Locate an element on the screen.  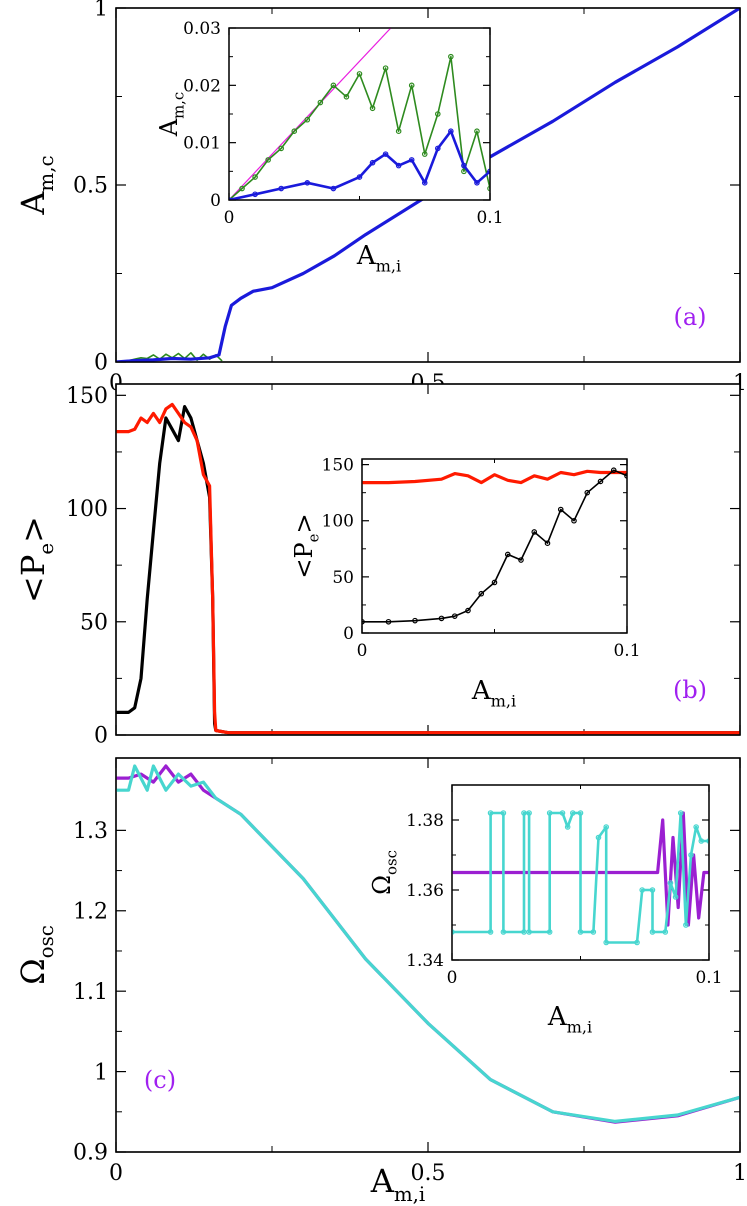
inset-a-xlabel: Am,i is located at coordinates (378, 258).